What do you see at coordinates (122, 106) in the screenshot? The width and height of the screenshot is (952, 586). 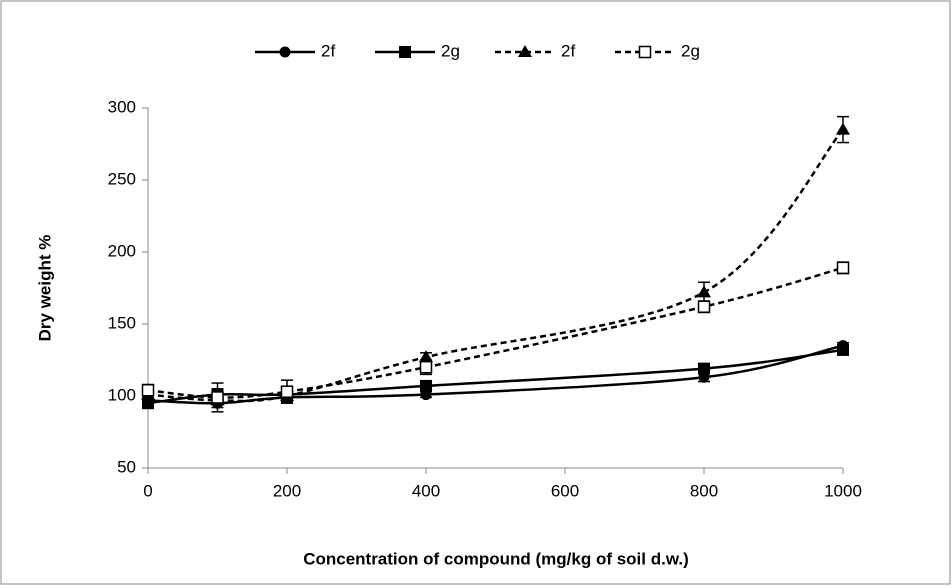 I see `y-tick-label: 300` at bounding box center [122, 106].